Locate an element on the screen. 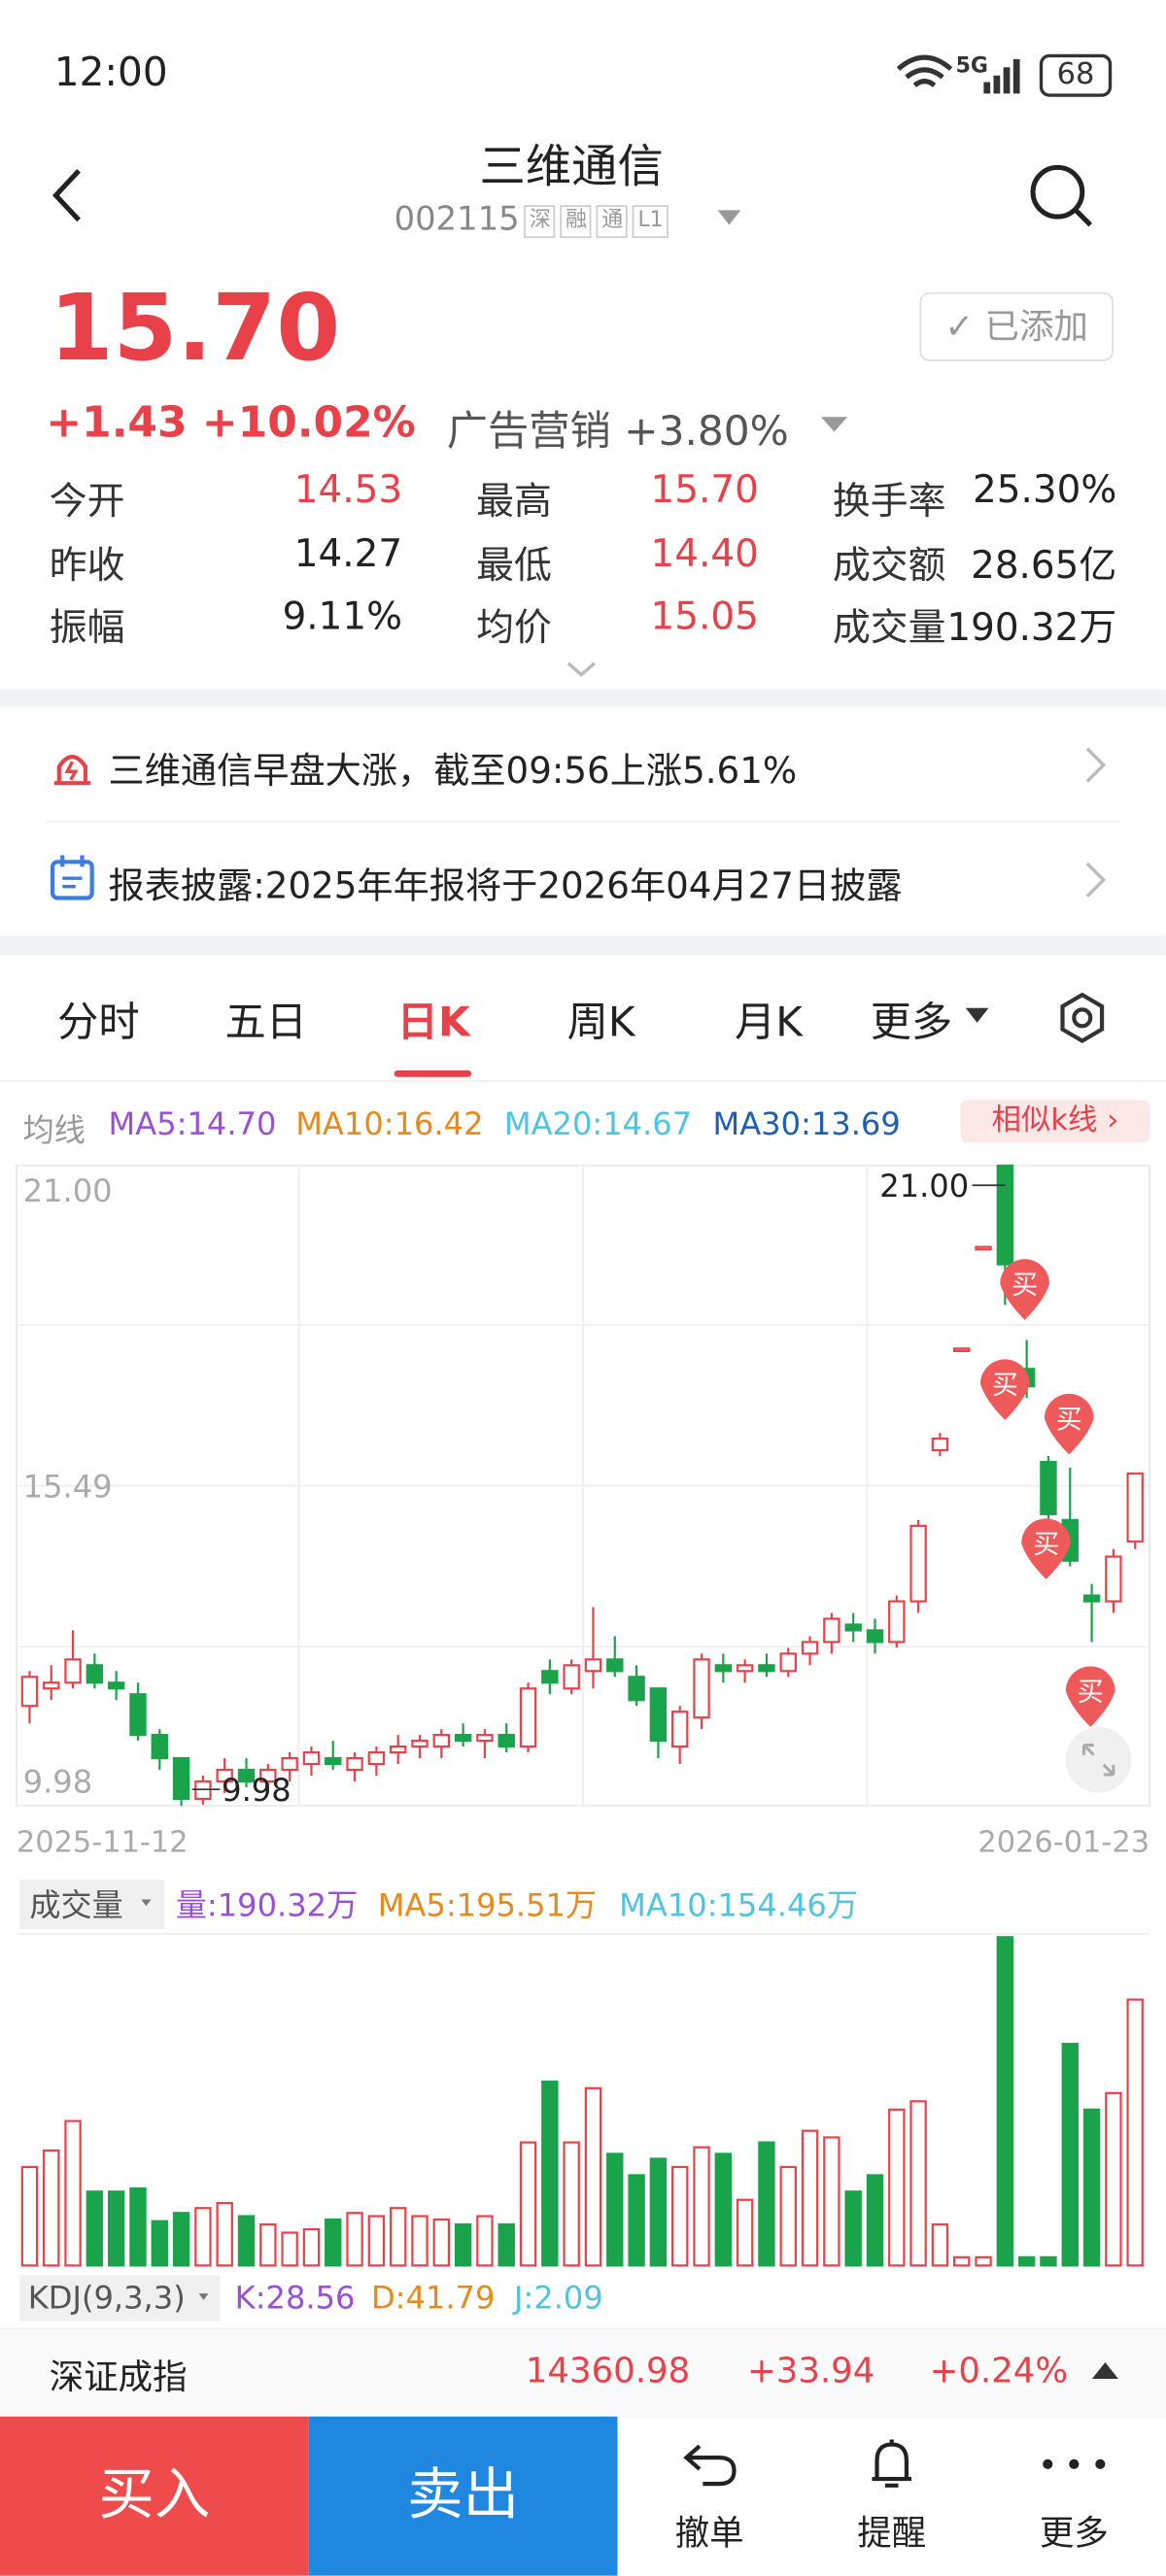 The width and height of the screenshot is (1166, 2576). tab: 五日 is located at coordinates (266, 1022).